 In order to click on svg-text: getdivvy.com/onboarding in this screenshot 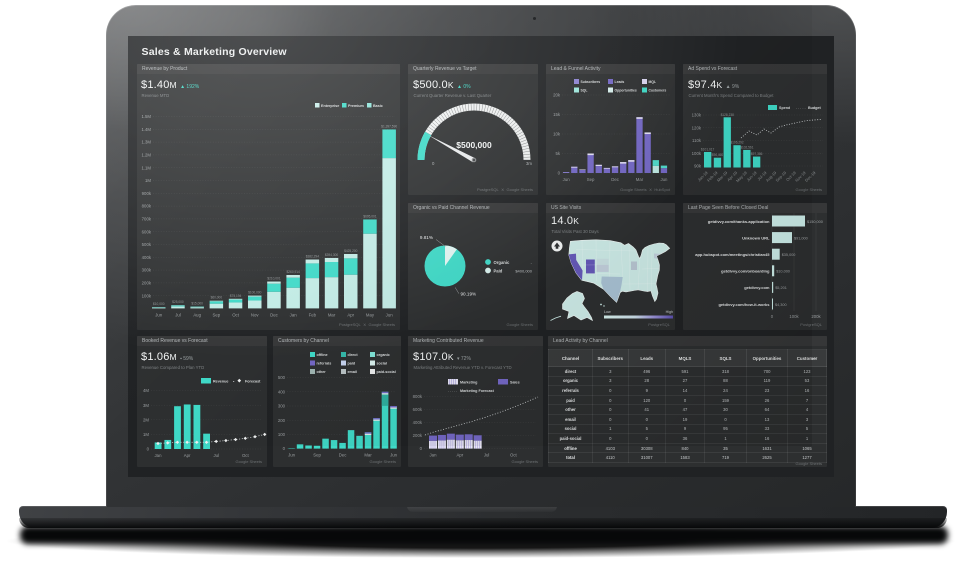, I will do `click(745, 271)`.